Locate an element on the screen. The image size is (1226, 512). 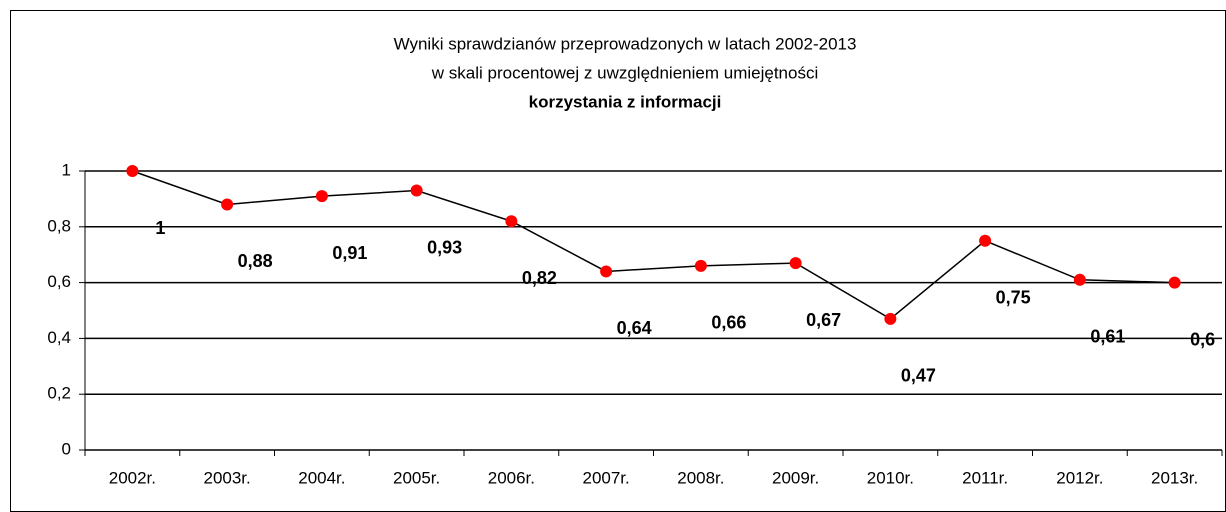
data-label: 0,91 is located at coordinates (349, 253).